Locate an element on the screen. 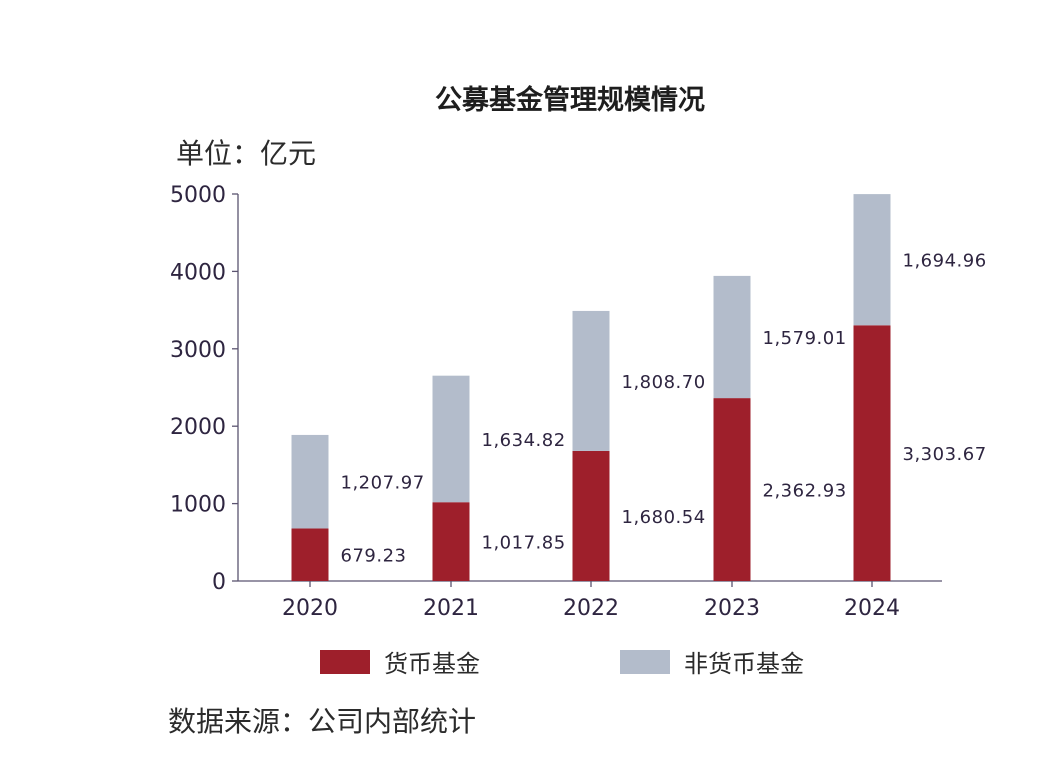 The image size is (1040, 770). y-tick-label: 3000 is located at coordinates (198, 350).